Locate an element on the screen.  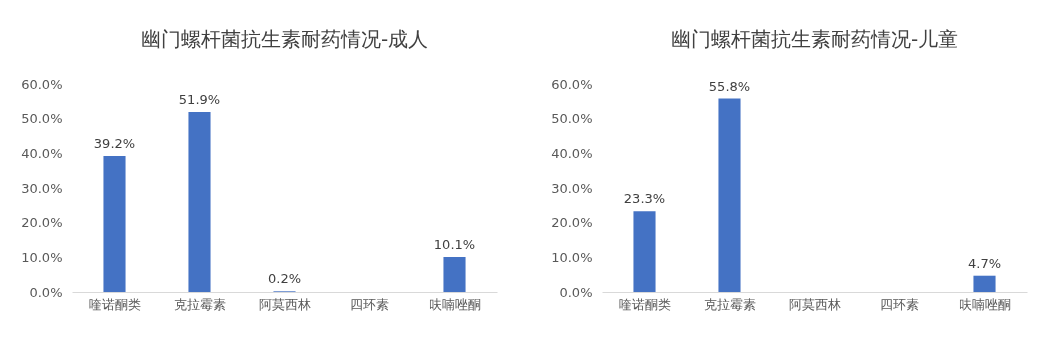
data-label: 39.2% is located at coordinates (114, 144).